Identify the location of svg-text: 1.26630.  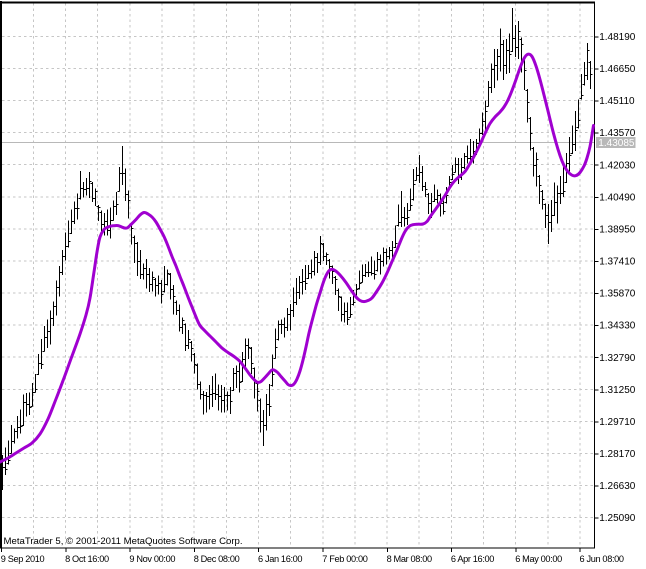
(617, 486).